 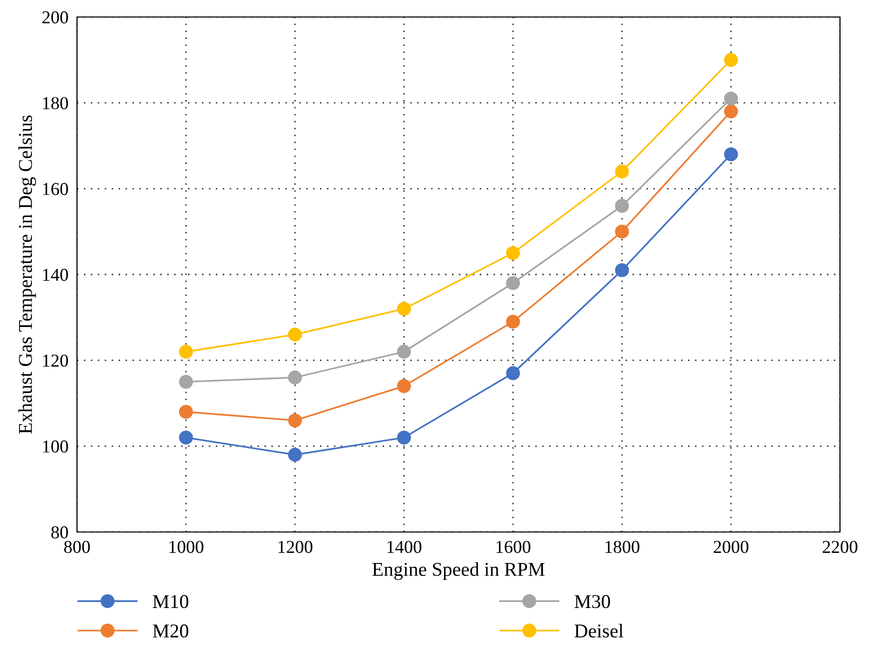 What do you see at coordinates (55, 17) in the screenshot?
I see `y-tick-label: 200` at bounding box center [55, 17].